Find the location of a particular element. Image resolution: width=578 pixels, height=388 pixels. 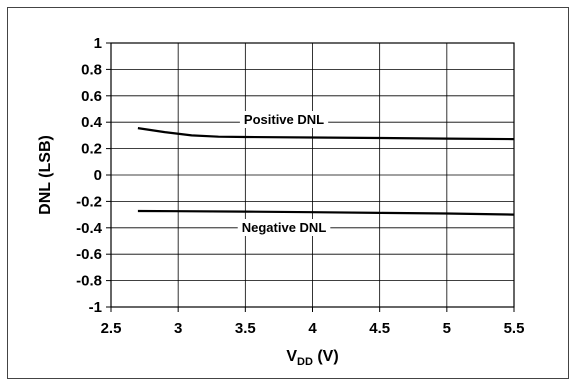

y-tick-label: -1 is located at coordinates (95, 307).